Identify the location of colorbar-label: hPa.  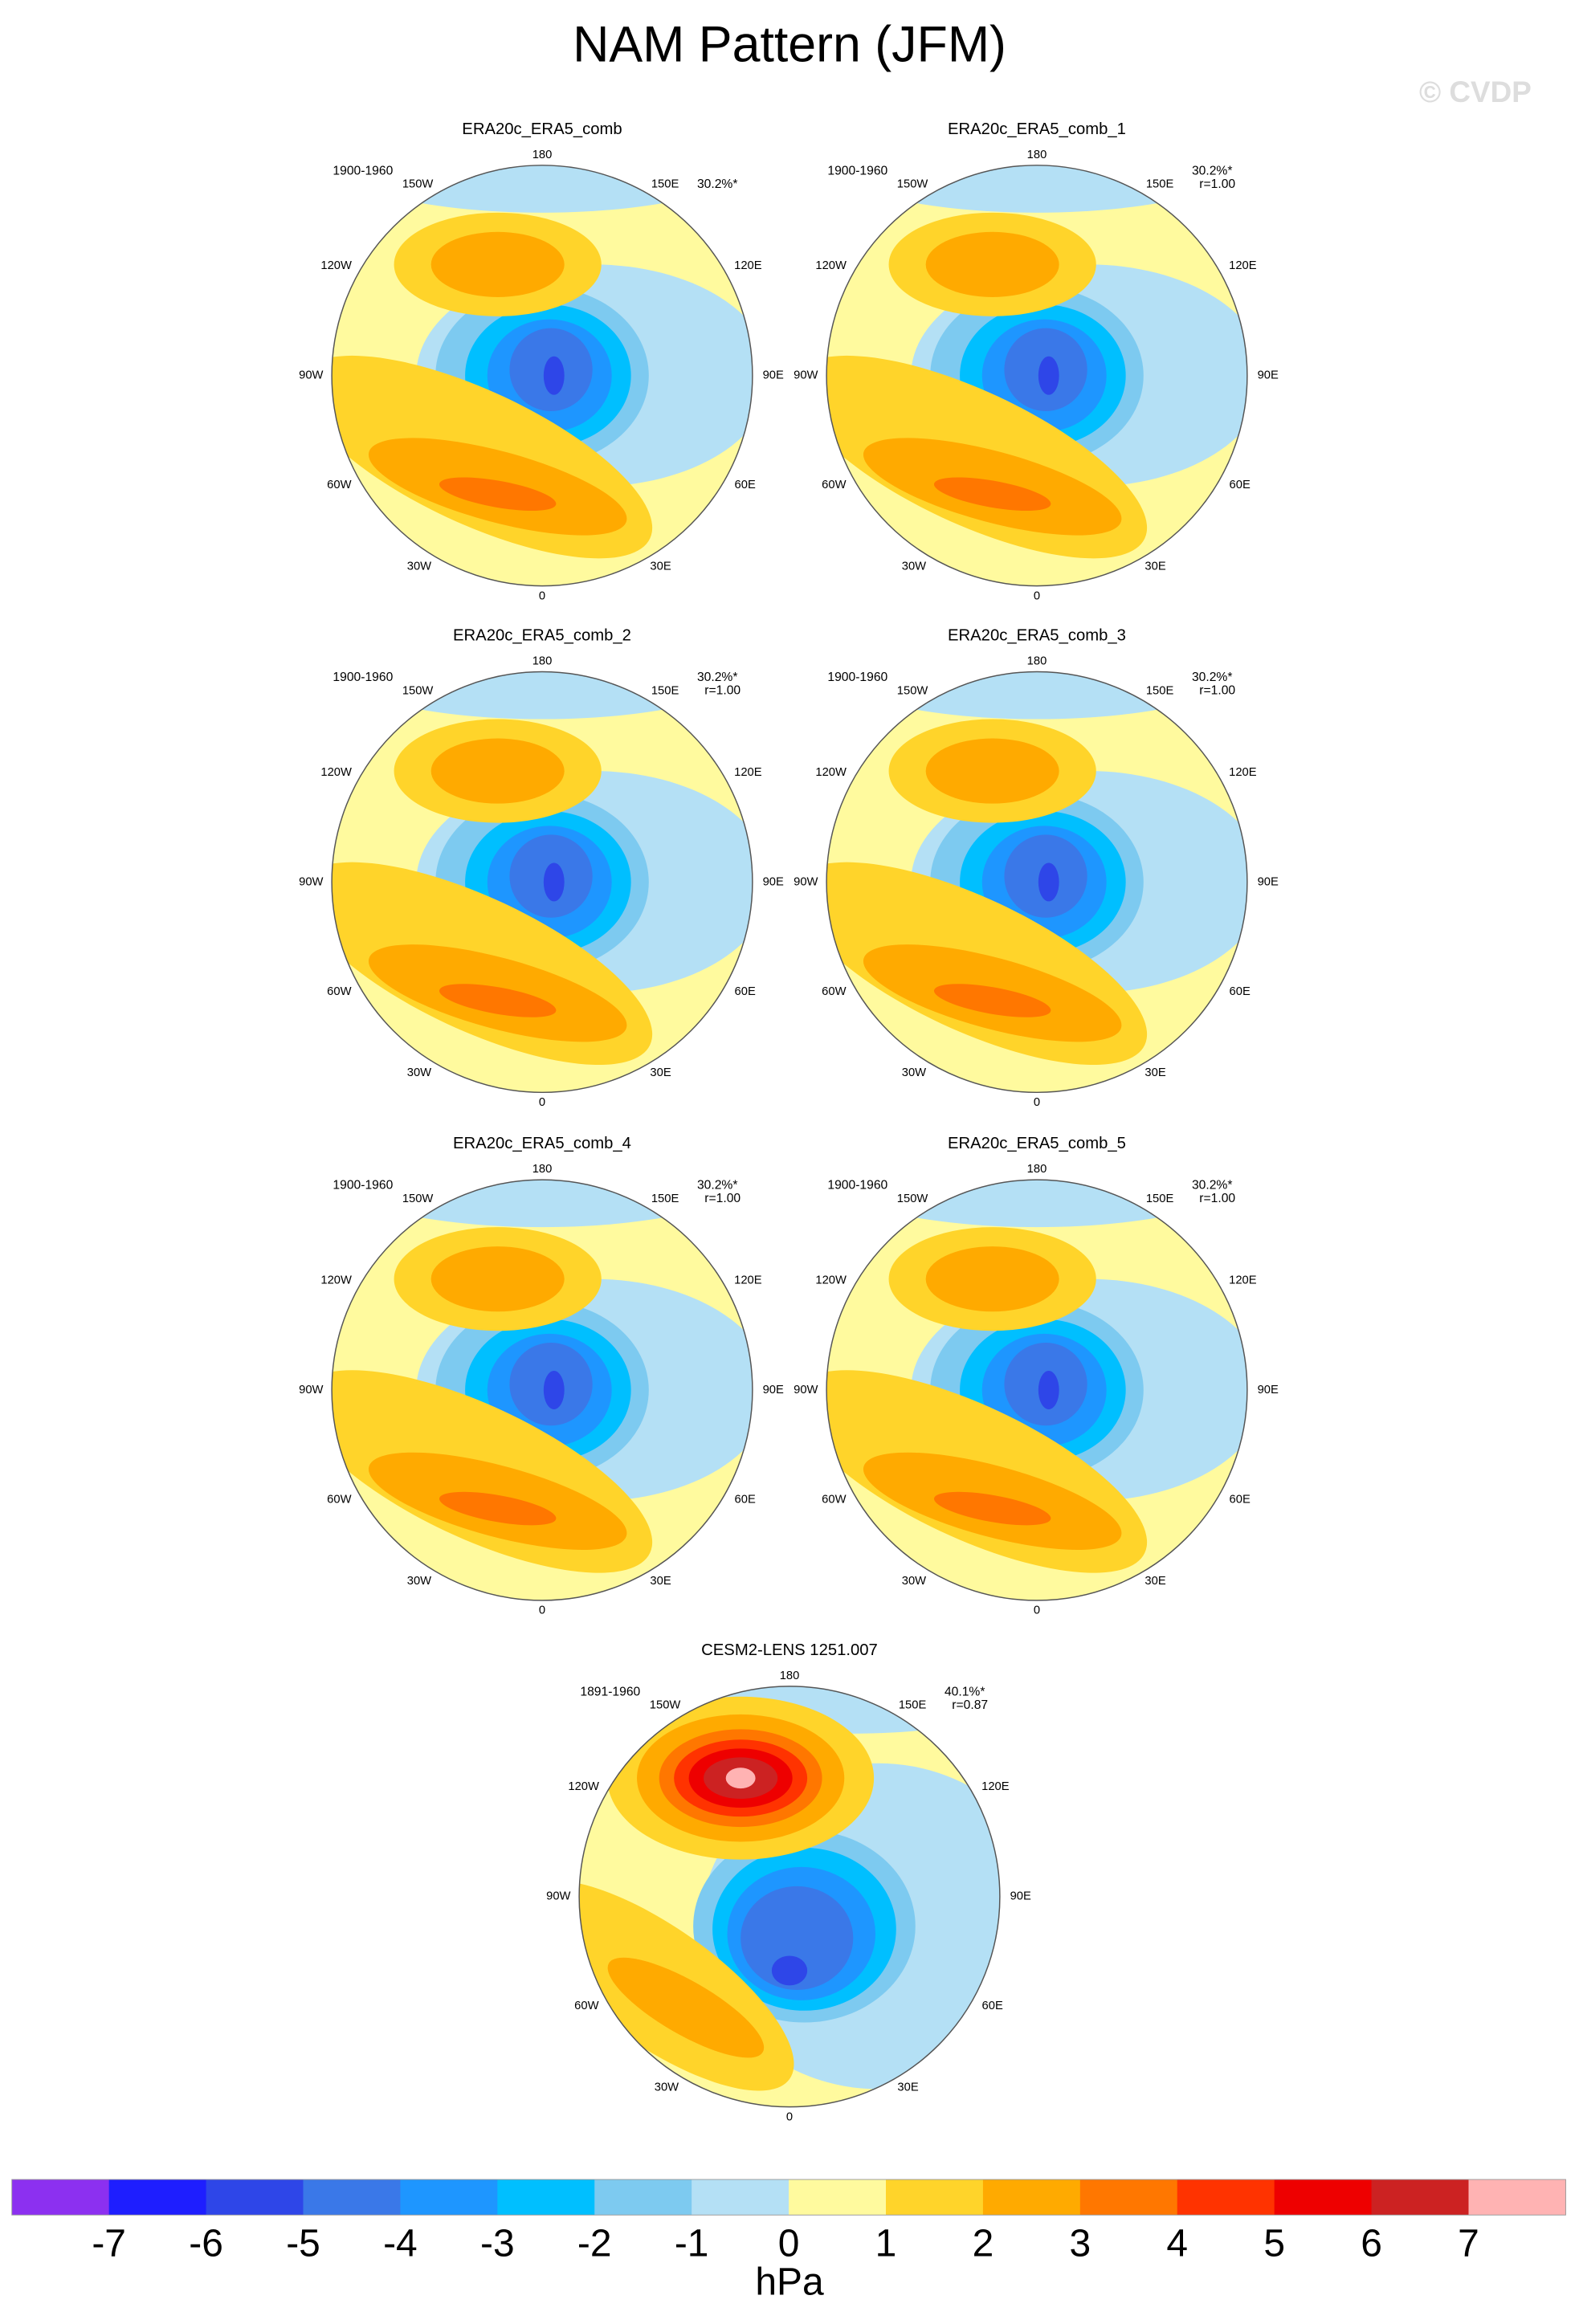
(789, 2283).